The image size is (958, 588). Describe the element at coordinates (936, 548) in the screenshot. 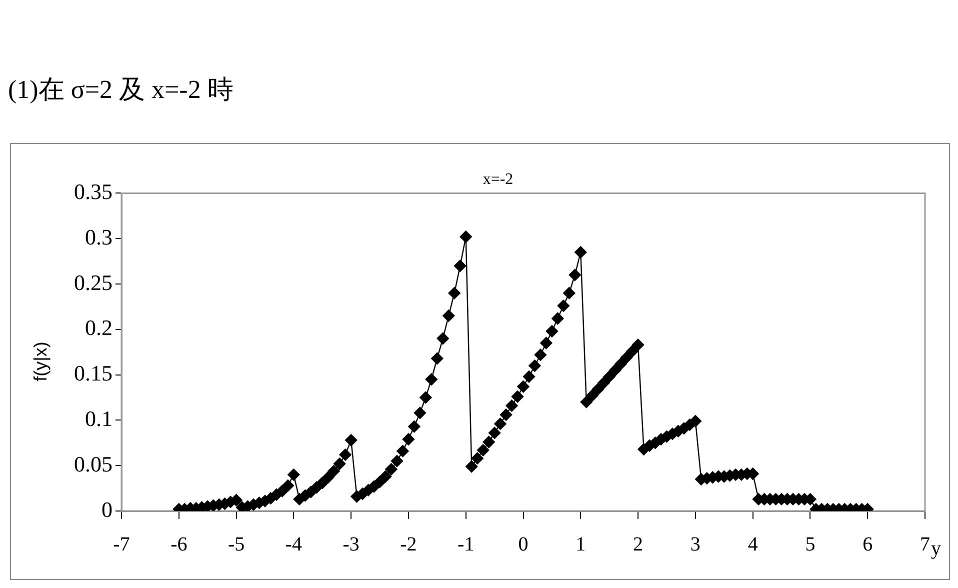

I see `x-axis-title: y` at that location.